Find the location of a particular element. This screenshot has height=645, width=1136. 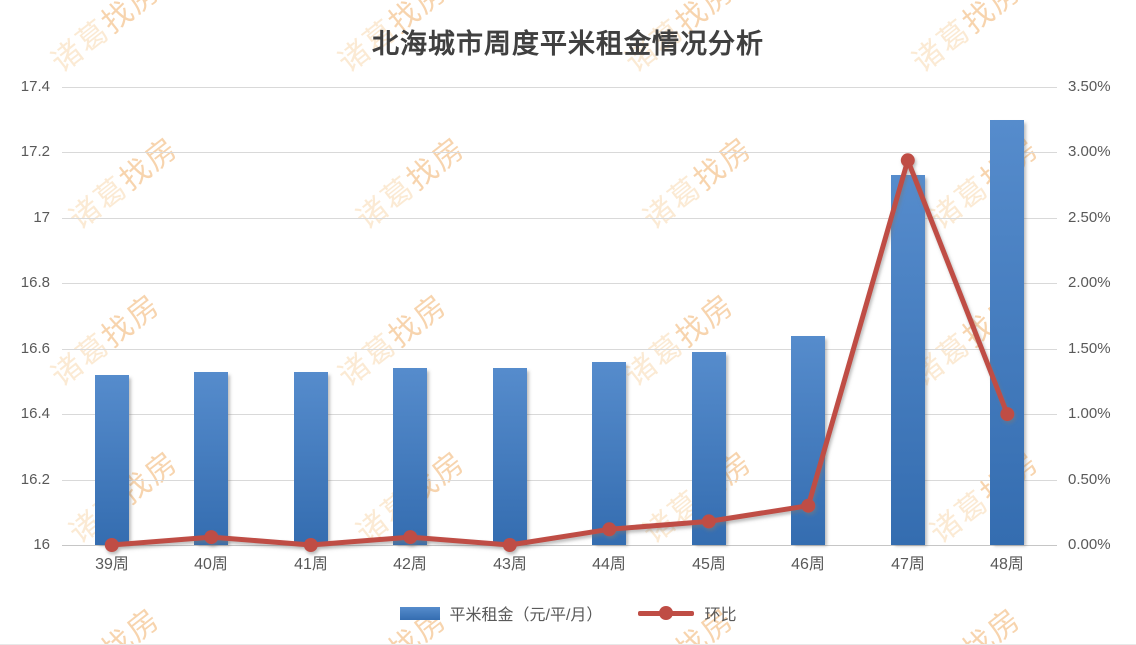

legend: 平米租金（元/平/月） 环比 is located at coordinates (568, 613).